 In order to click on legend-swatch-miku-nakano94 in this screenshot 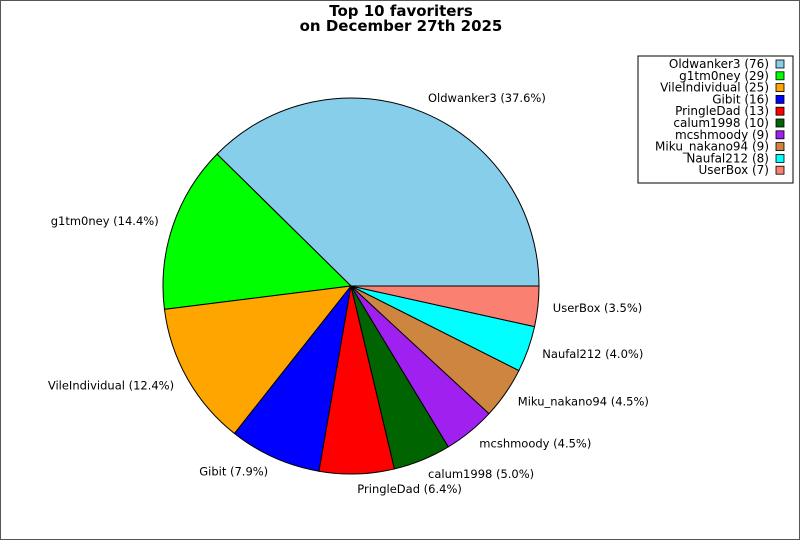, I will do `click(780, 147)`.